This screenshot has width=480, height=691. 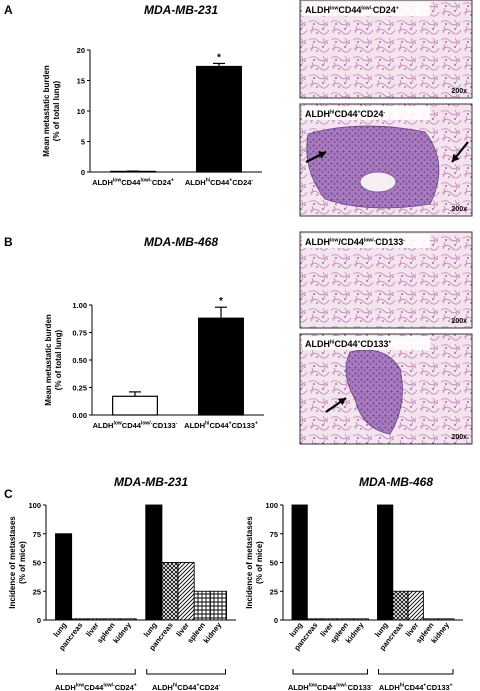 What do you see at coordinates (181, 10) in the screenshot?
I see `chart-title-a: MDA-MB-231` at bounding box center [181, 10].